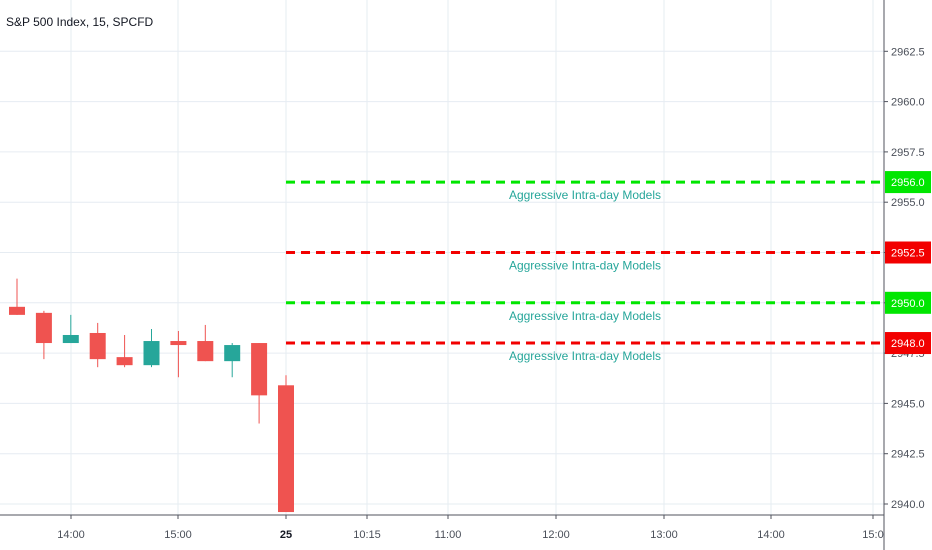 The height and width of the screenshot is (550, 932). Describe the element at coordinates (872, 535) in the screenshot. I see `x-tick-label: 15:0` at that location.